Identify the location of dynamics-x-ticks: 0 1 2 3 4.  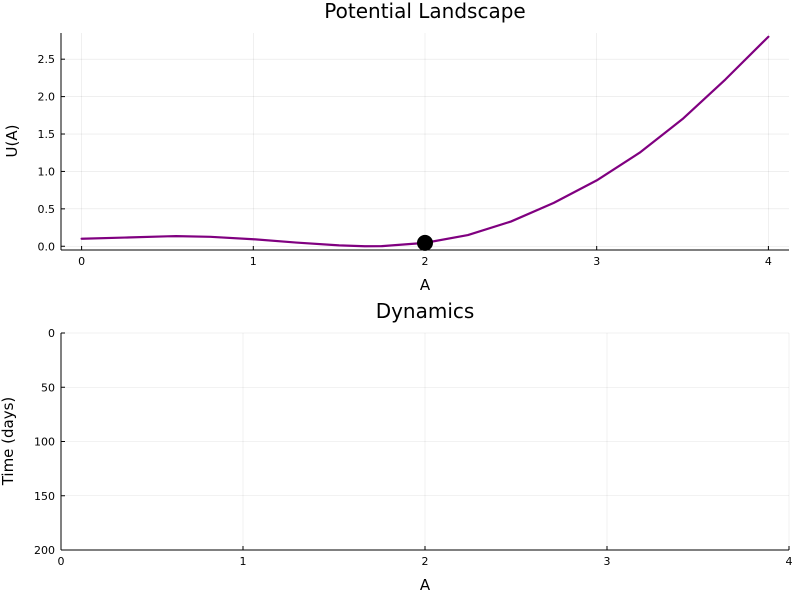
(425, 557).